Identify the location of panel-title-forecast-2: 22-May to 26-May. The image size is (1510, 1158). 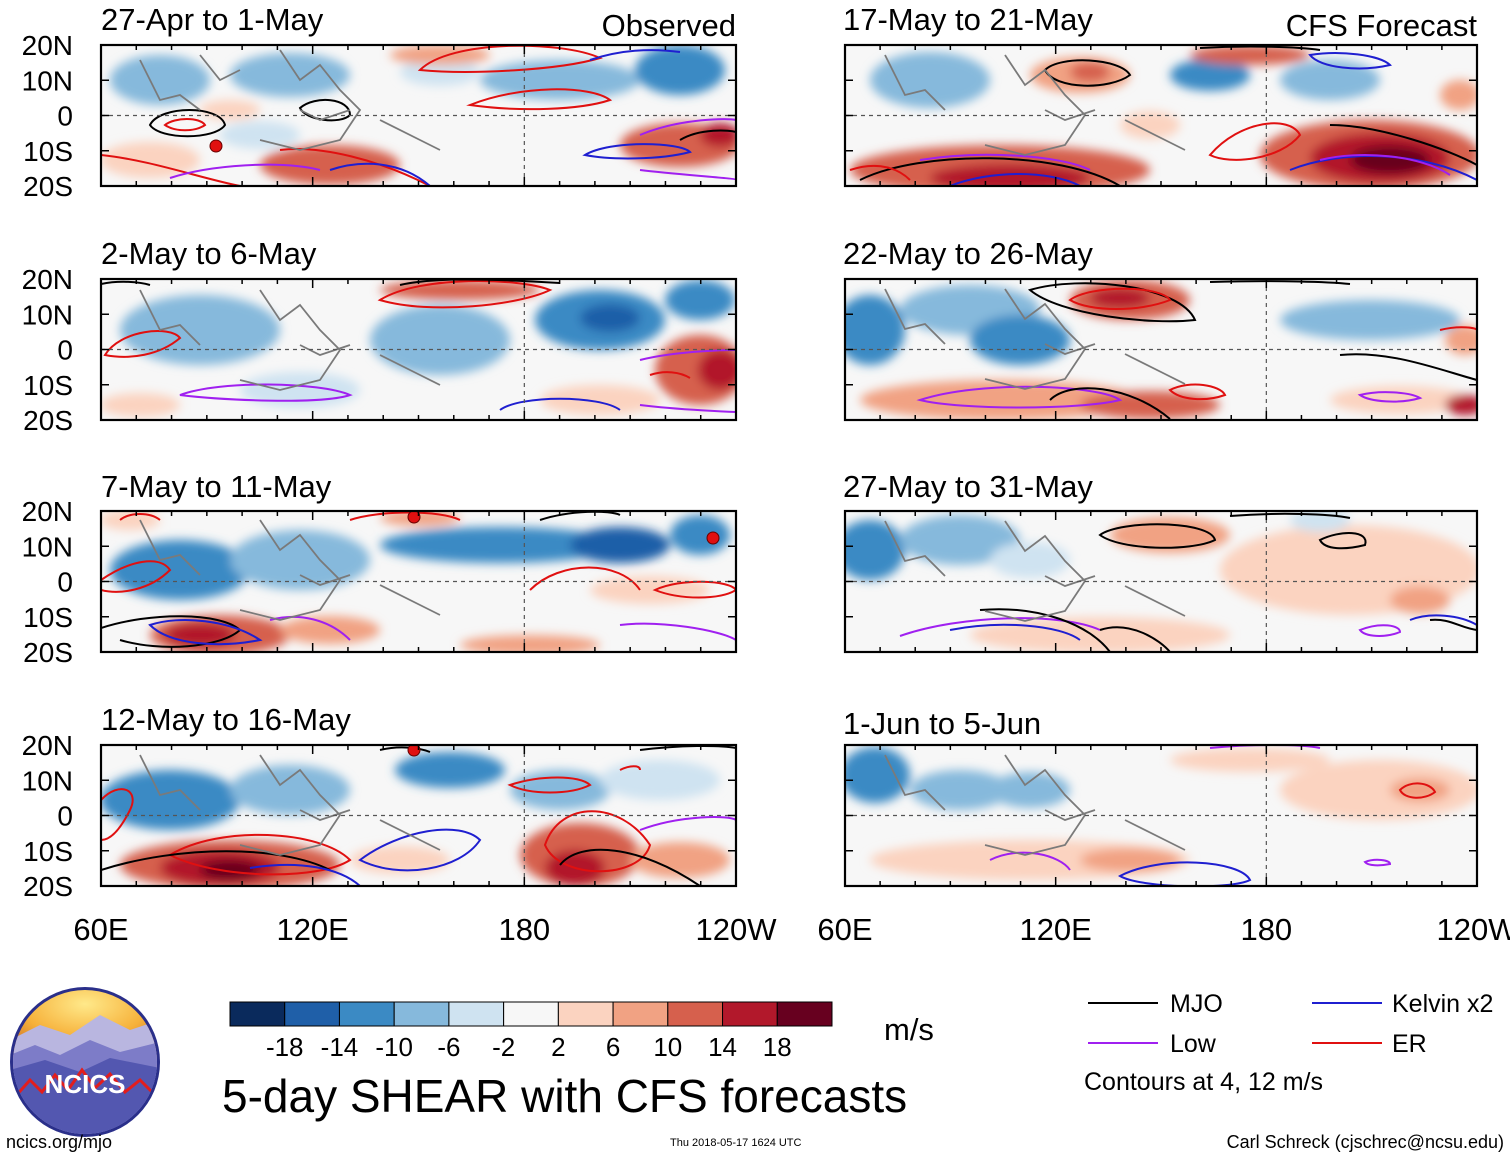
(968, 253).